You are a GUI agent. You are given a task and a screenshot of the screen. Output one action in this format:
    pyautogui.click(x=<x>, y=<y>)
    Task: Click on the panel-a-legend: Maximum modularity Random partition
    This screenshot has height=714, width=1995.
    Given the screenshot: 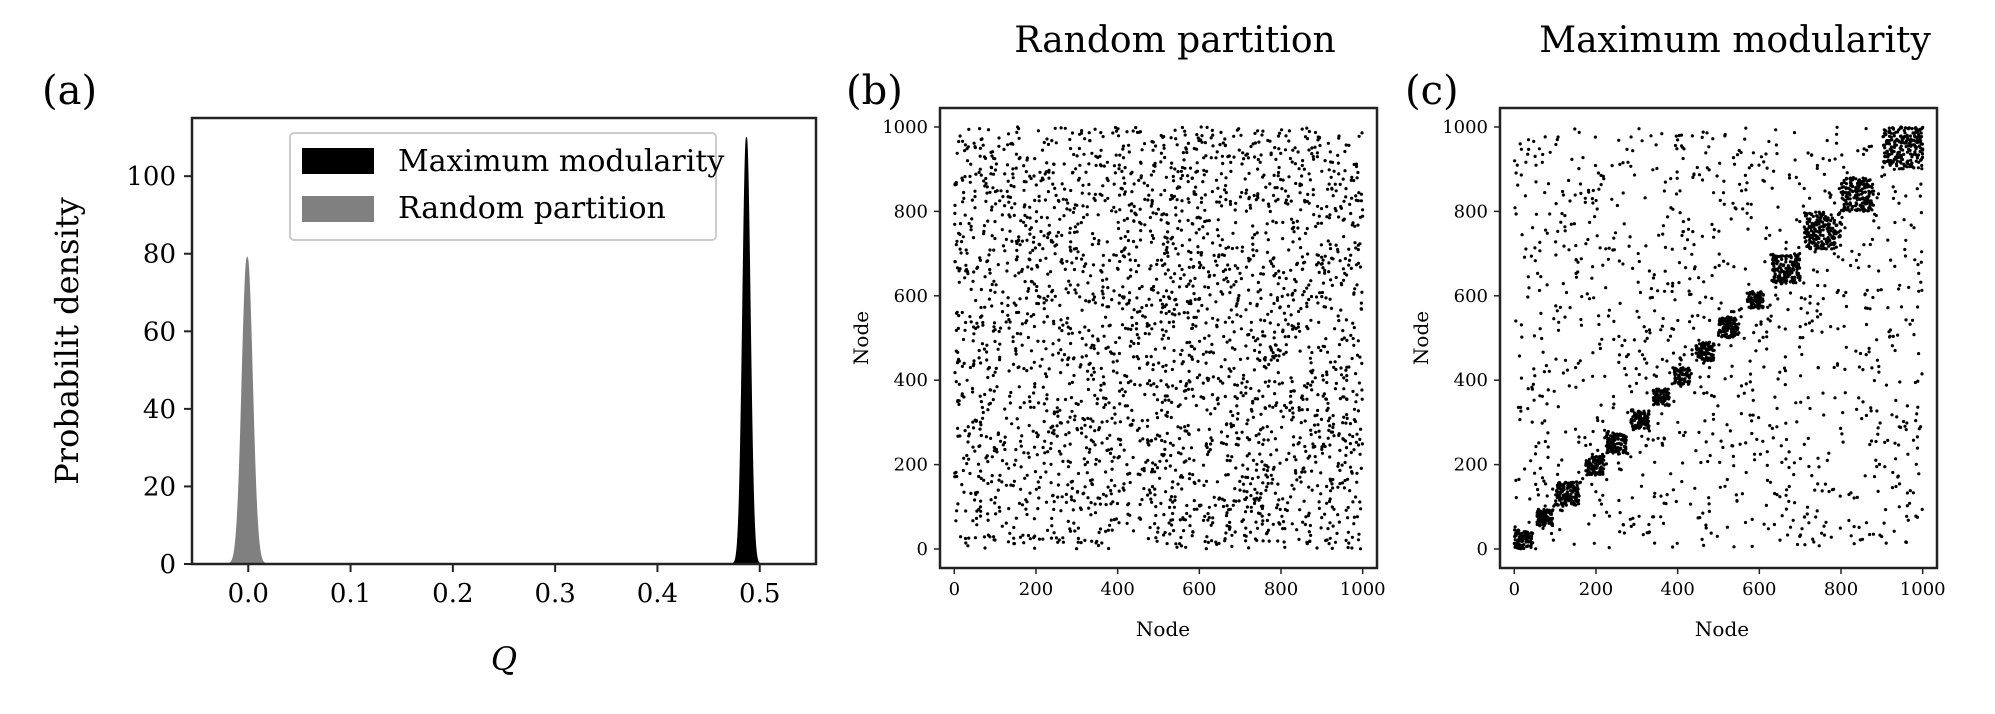 What is the action you would take?
    pyautogui.click(x=506, y=186)
    